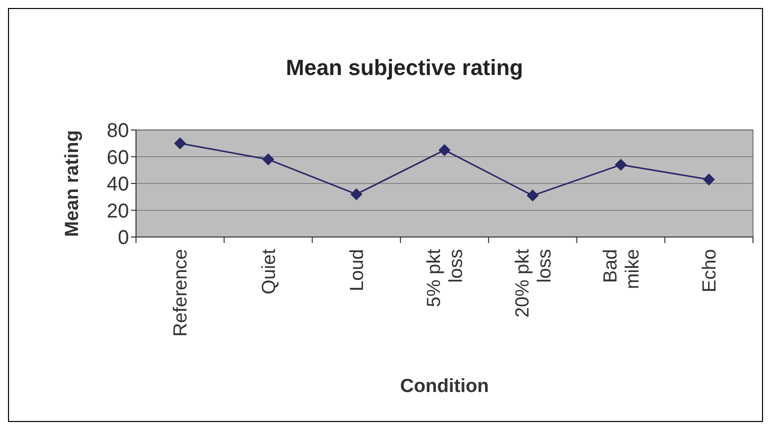 This screenshot has width=771, height=430. What do you see at coordinates (117, 185) in the screenshot?
I see `y-tick-label: 40` at bounding box center [117, 185].